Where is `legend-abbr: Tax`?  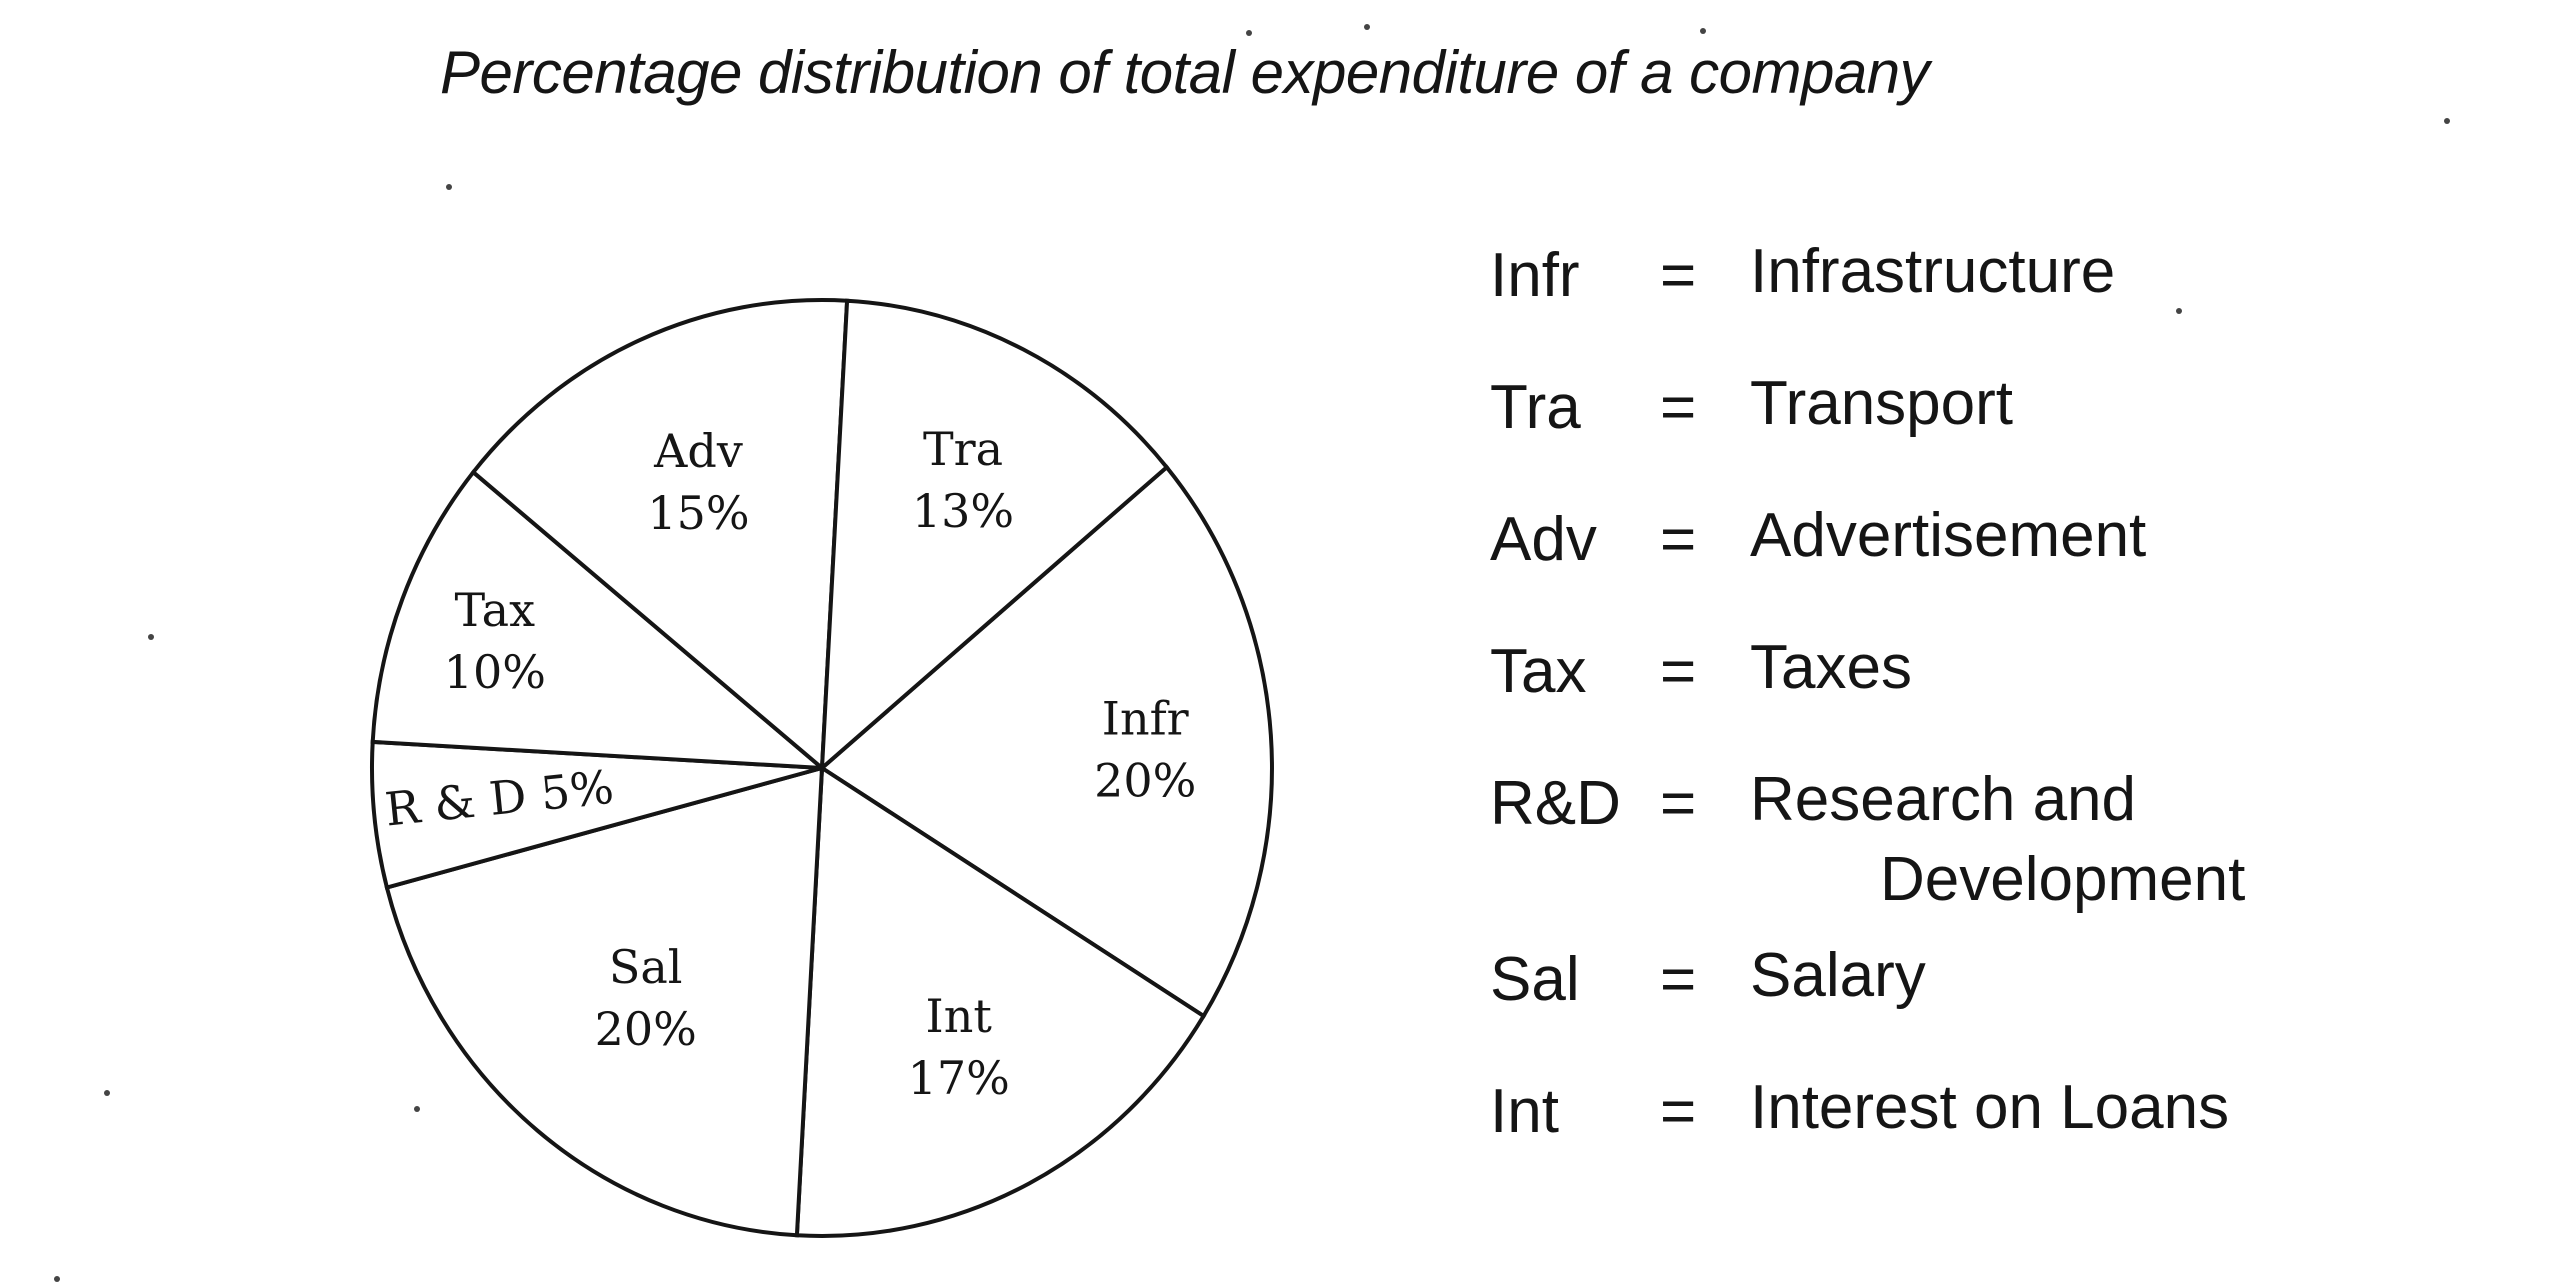 legend-abbr: Tax is located at coordinates (1538, 671).